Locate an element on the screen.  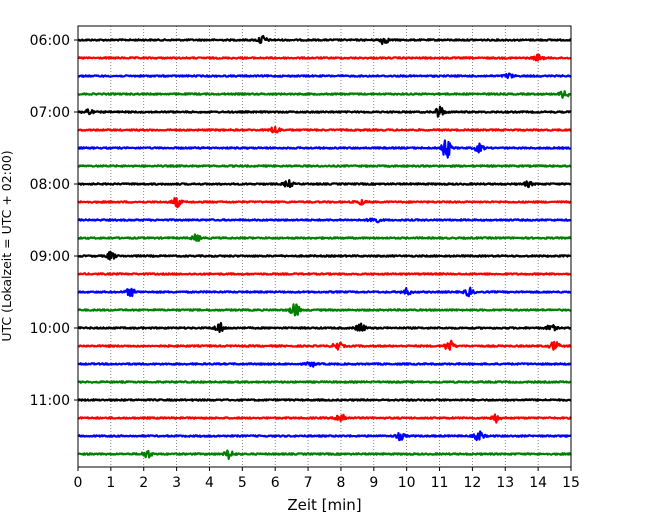
x-axis-ticks: 0 1 2 3 4 5 6 7 8 9 10 11 12 13 14 15 is located at coordinates (327, 479).